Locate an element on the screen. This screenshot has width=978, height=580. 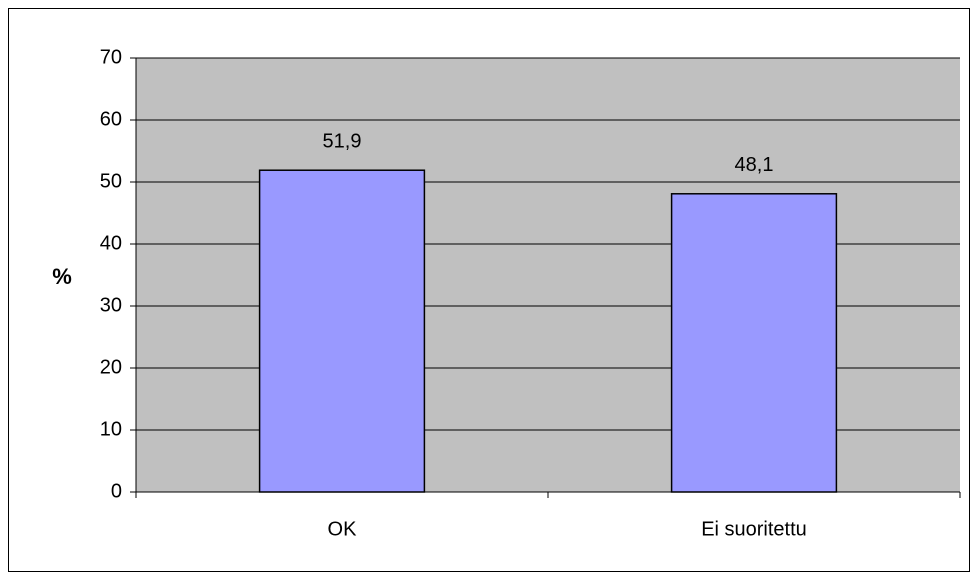
y-tick-label: 50 is located at coordinates (111, 181).